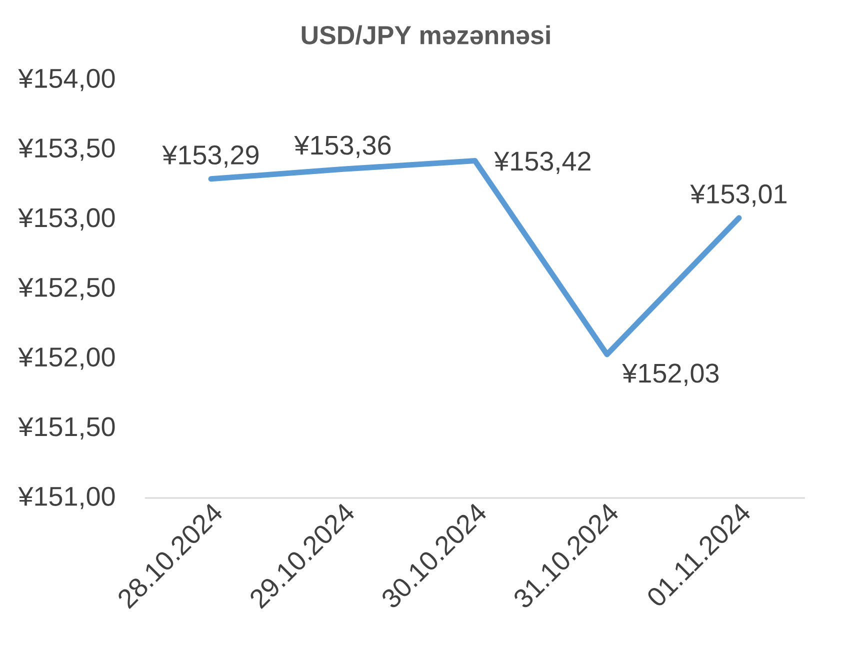 The width and height of the screenshot is (852, 647). Describe the element at coordinates (210, 156) in the screenshot. I see `data-label: ¥153,29` at that location.